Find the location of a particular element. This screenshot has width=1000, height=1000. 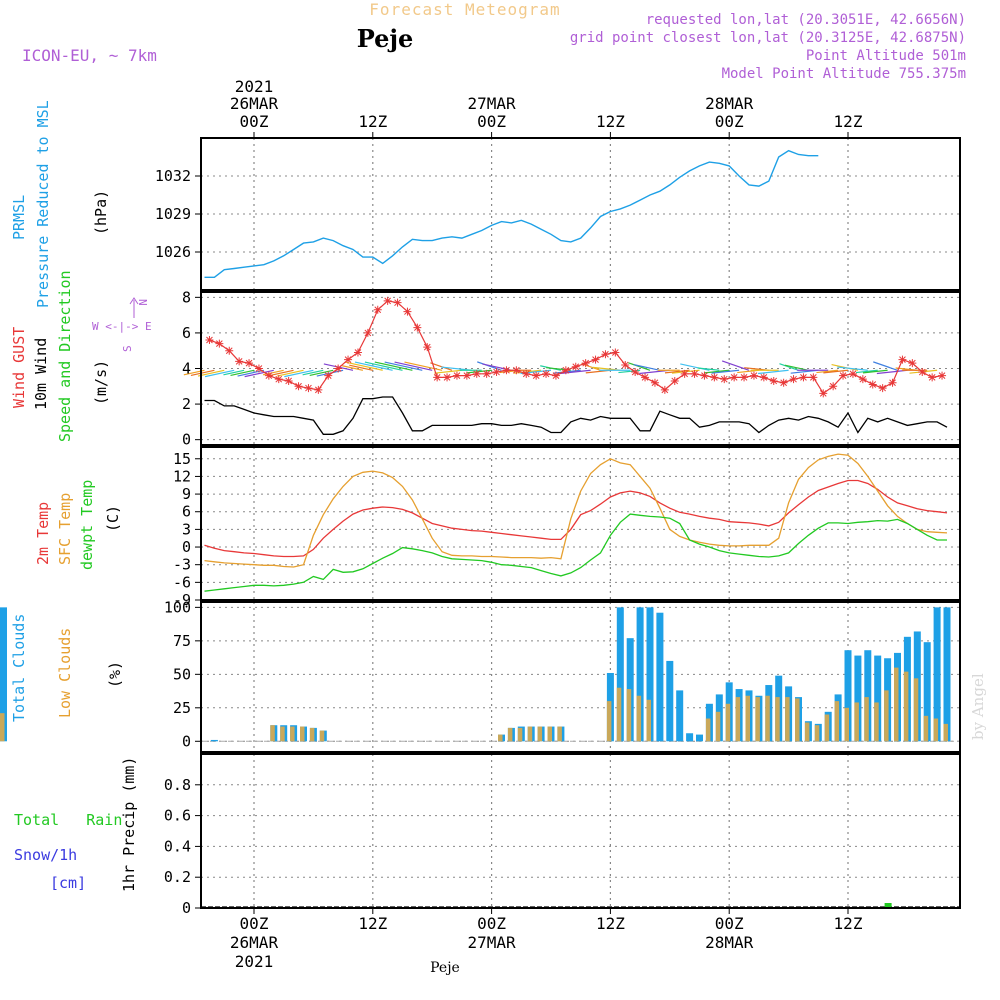

bottom-axis-year: 2021 is located at coordinates (254, 961).